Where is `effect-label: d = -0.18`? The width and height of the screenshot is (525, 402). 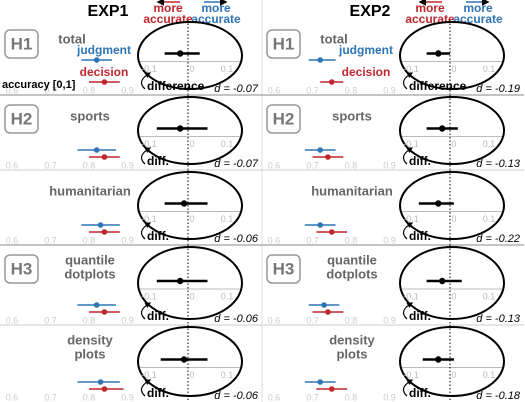
effect-label: d = -0.18 is located at coordinates (498, 396).